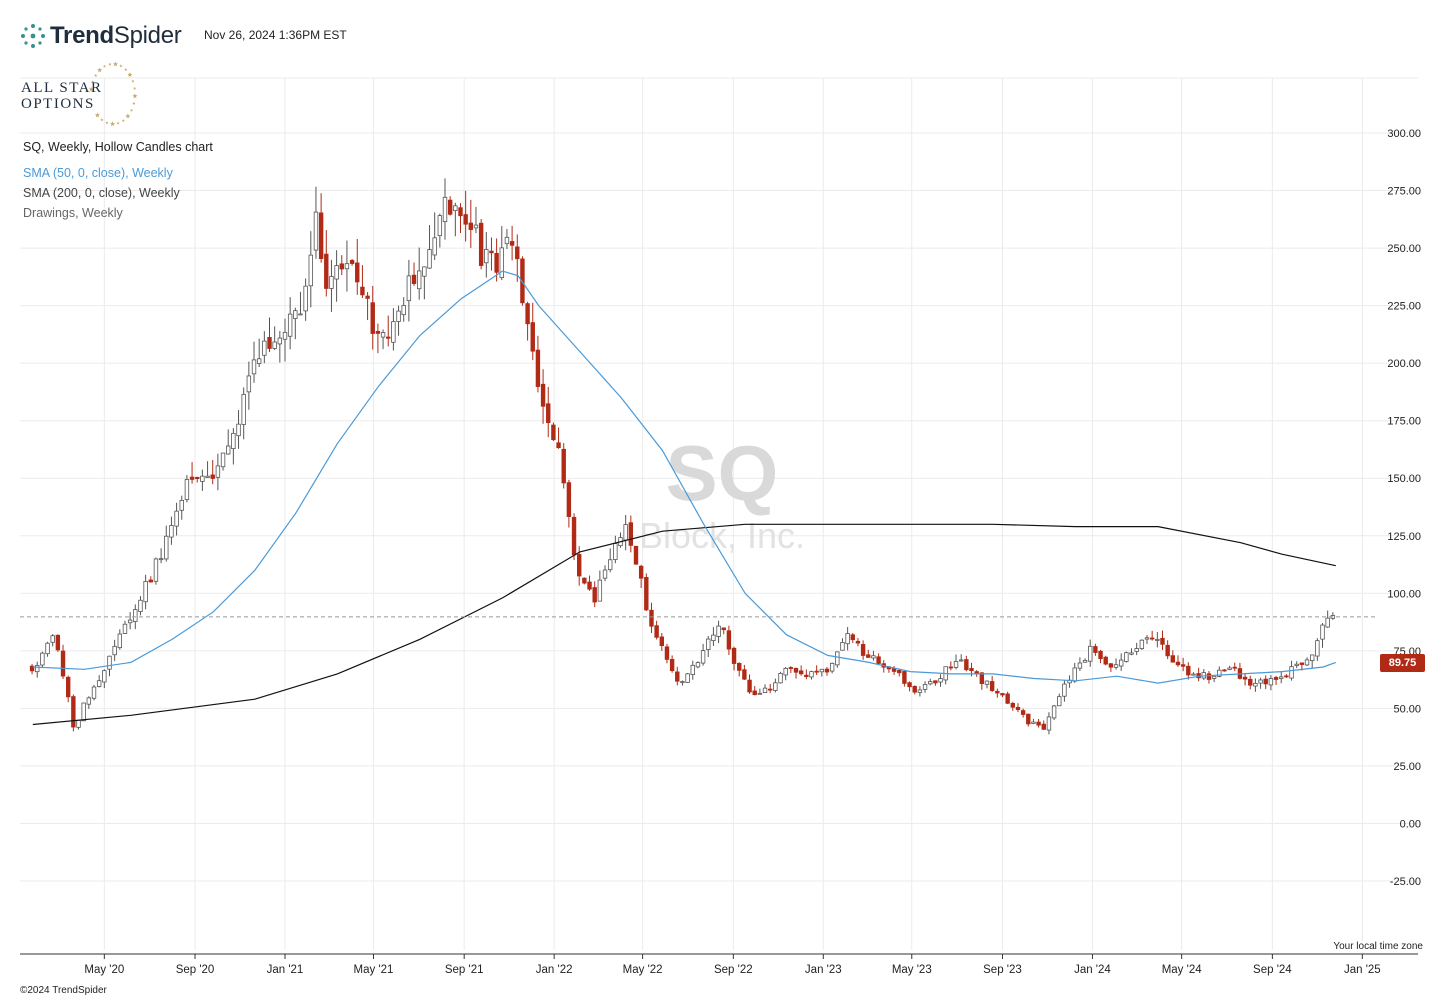 This screenshot has height=1000, width=1447. What do you see at coordinates (79, 94) in the screenshot?
I see `all-star-options-logo: ALL STAR OPTIONS` at bounding box center [79, 94].